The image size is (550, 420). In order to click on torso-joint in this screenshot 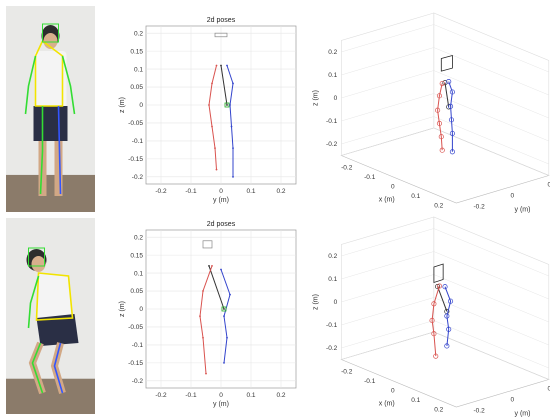, I will do `click(445, 83)`.